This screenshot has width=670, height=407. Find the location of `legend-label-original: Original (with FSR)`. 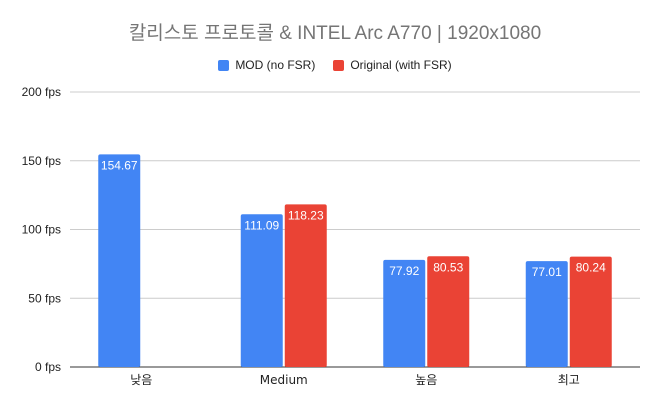

legend-label-original: Original (with FSR) is located at coordinates (401, 65).